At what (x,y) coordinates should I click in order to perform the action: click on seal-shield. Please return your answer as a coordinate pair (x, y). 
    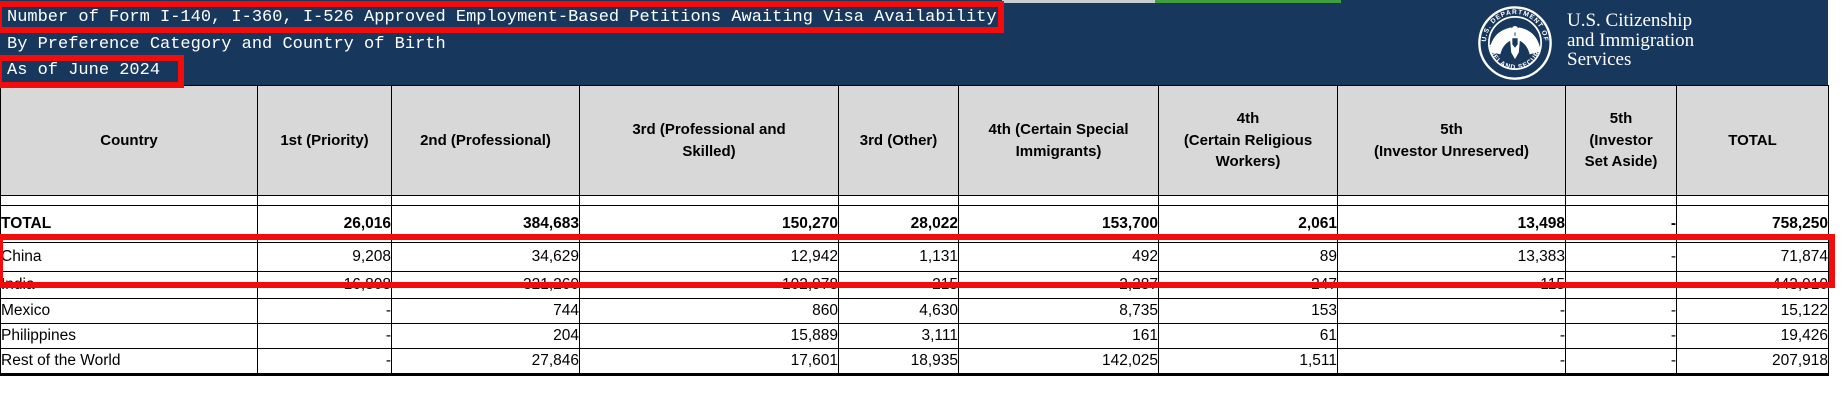
    Looking at the image, I should click on (1515, 43).